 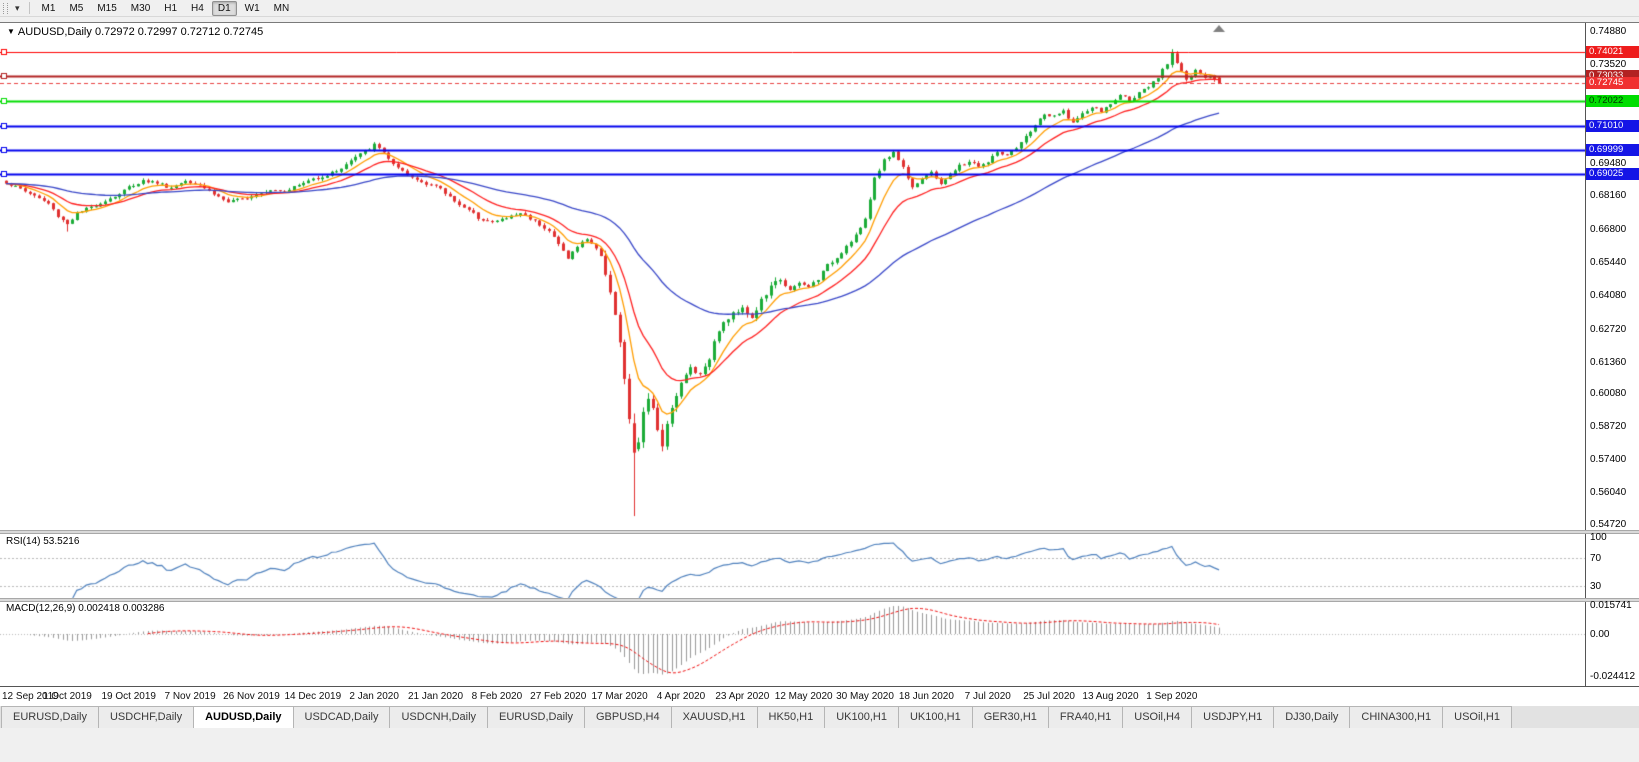 I want to click on time-axis-label: 21 Jan 2020, so click(x=435, y=696).